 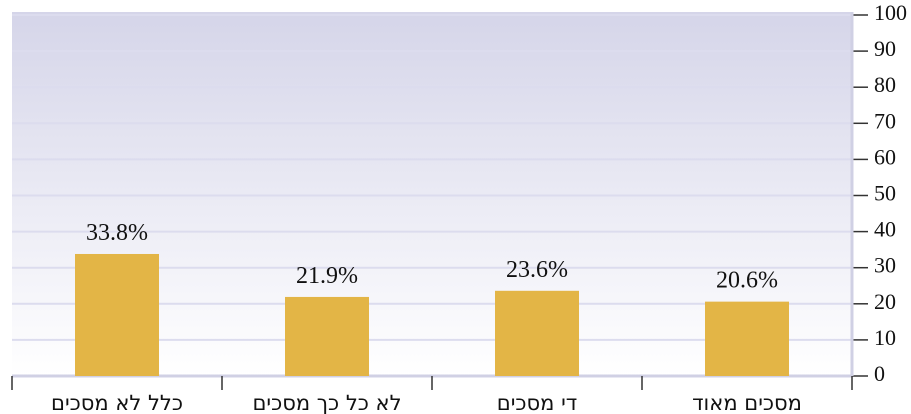 I want to click on value-label: 23.6%, so click(x=537, y=270).